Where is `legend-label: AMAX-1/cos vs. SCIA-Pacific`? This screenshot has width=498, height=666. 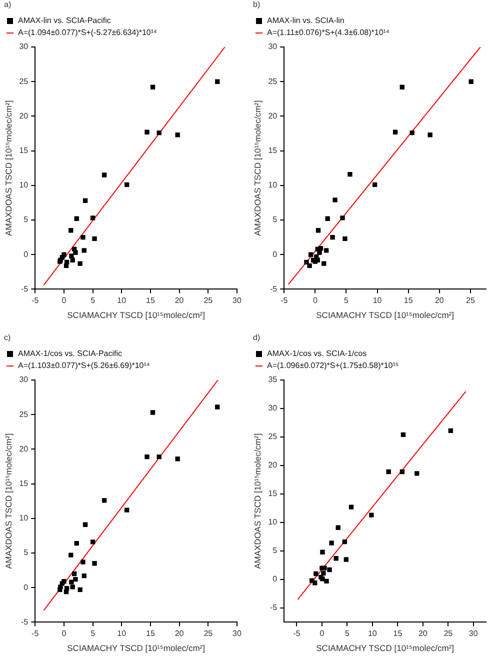 legend-label: AMAX-1/cos vs. SCIA-Pacific is located at coordinates (70, 353).